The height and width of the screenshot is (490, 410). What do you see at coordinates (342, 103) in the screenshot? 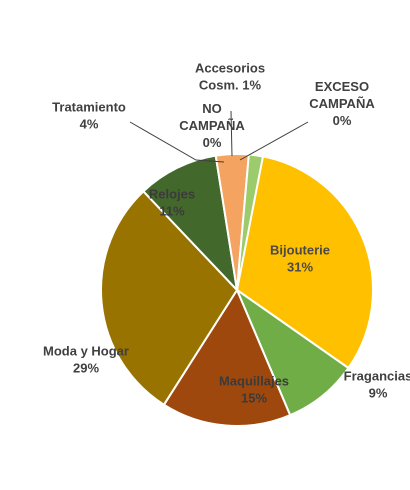
I see `slice-label-exceso-campaña: EXCESO CAMPAÑA 0%` at bounding box center [342, 103].